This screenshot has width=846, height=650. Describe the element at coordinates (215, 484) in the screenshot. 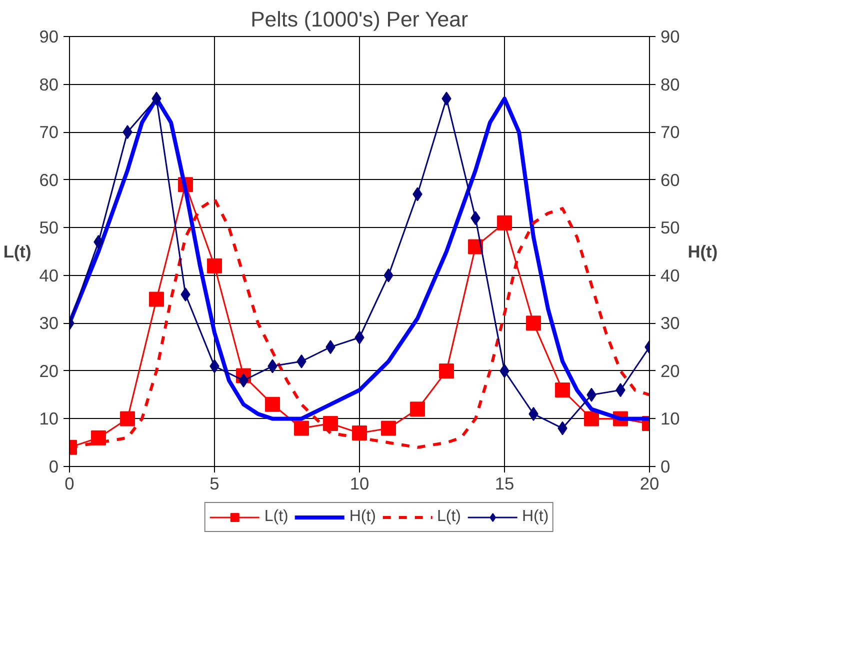

I see `x-tick-label: 5` at that location.